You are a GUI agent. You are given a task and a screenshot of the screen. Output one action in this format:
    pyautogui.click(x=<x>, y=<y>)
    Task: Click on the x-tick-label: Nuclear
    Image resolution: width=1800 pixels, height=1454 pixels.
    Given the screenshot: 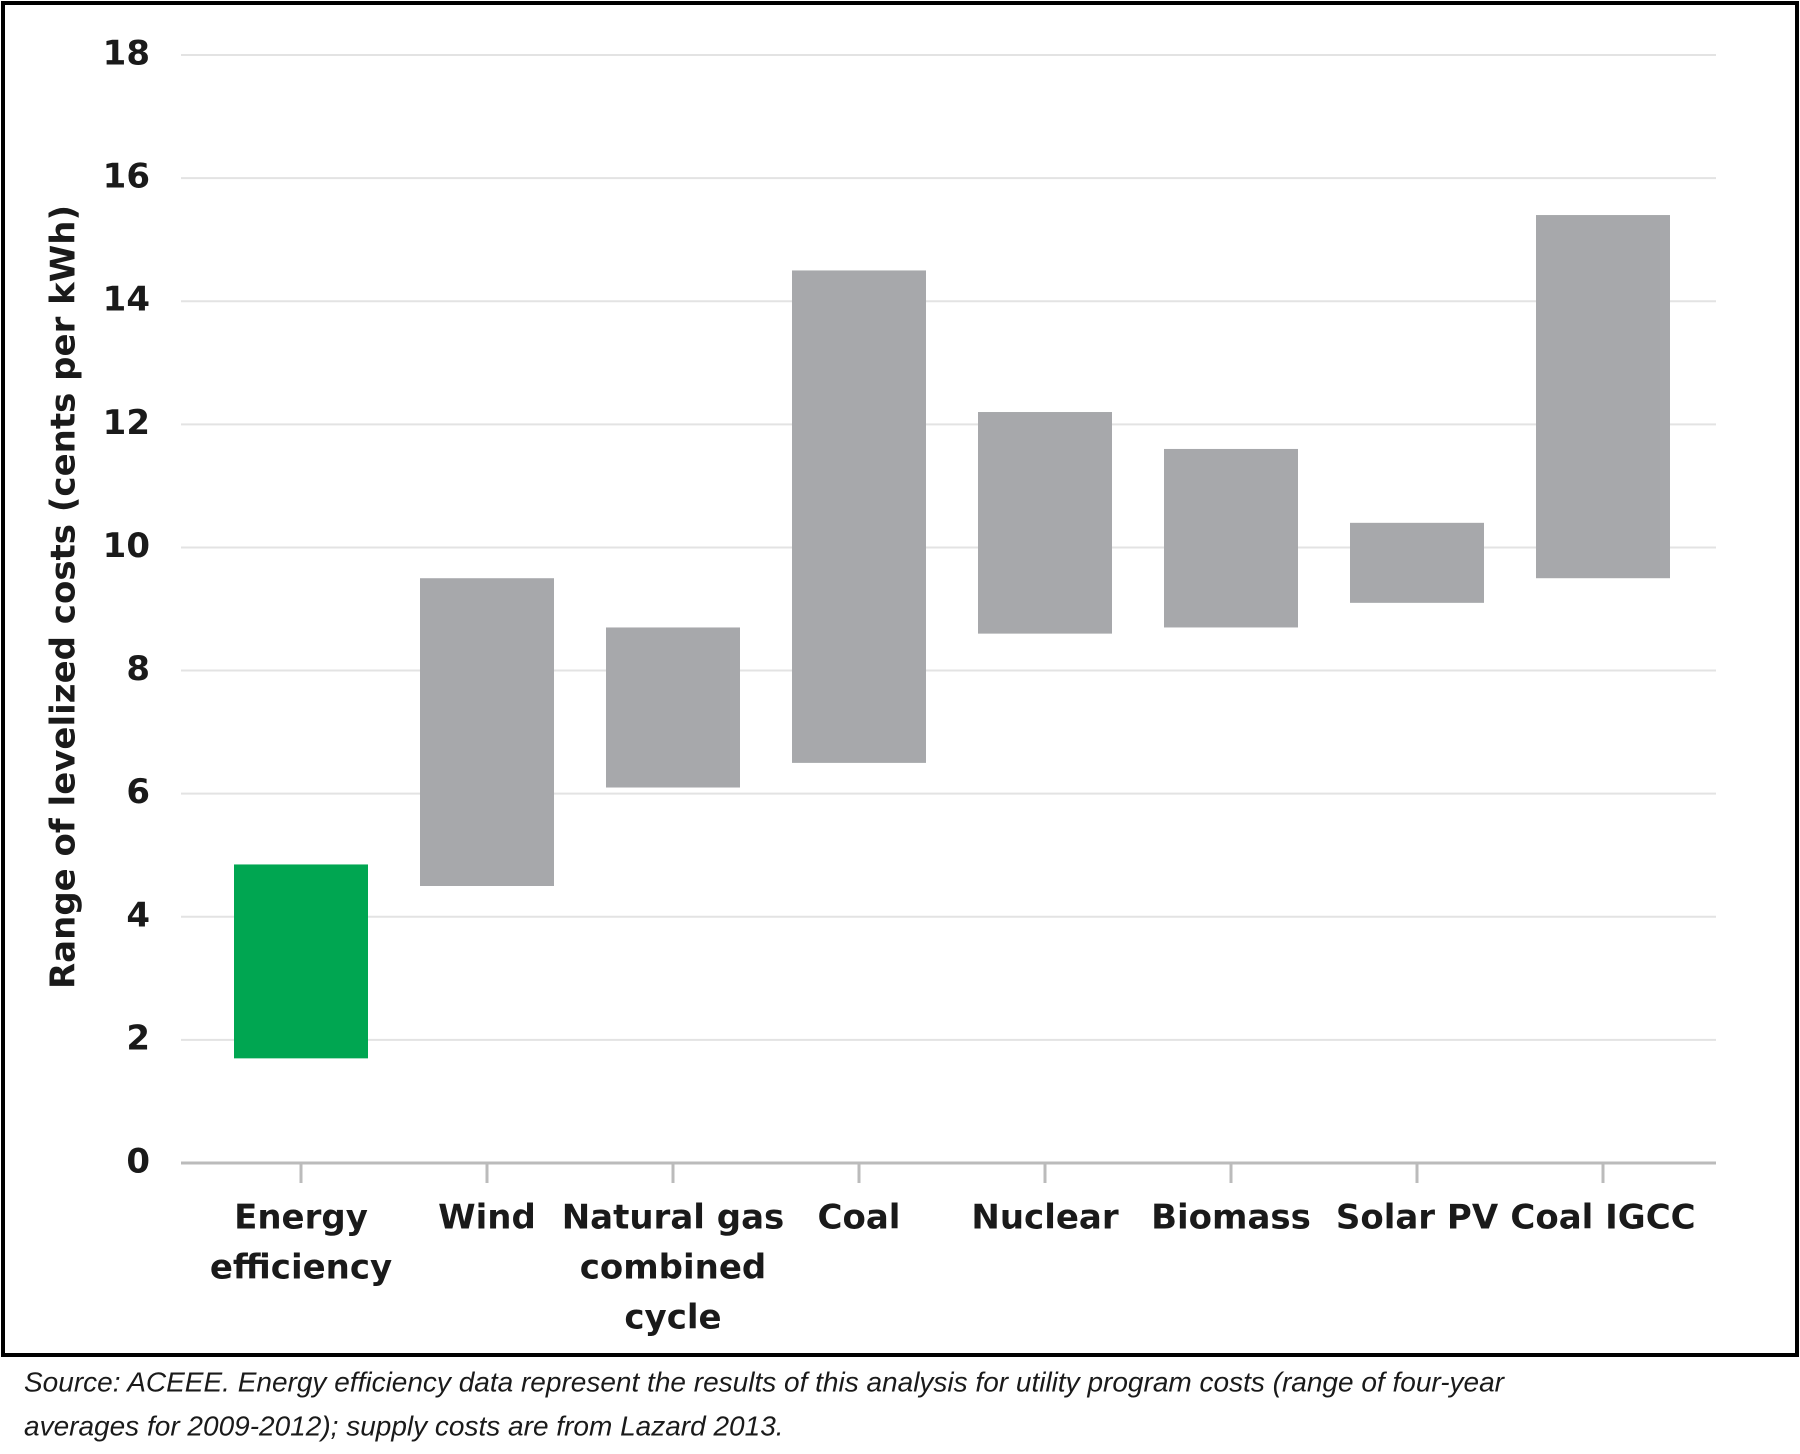 What is the action you would take?
    pyautogui.click(x=1044, y=1218)
    